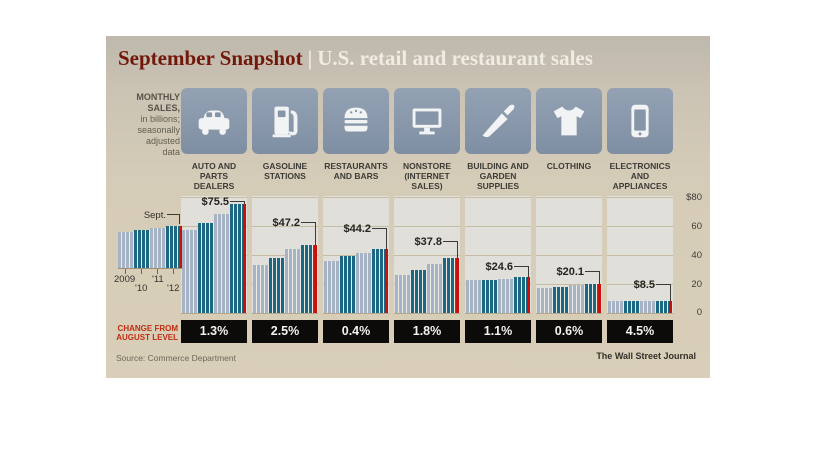  Describe the element at coordinates (696, 226) in the screenshot. I see `y-axis-tick: 60` at that location.